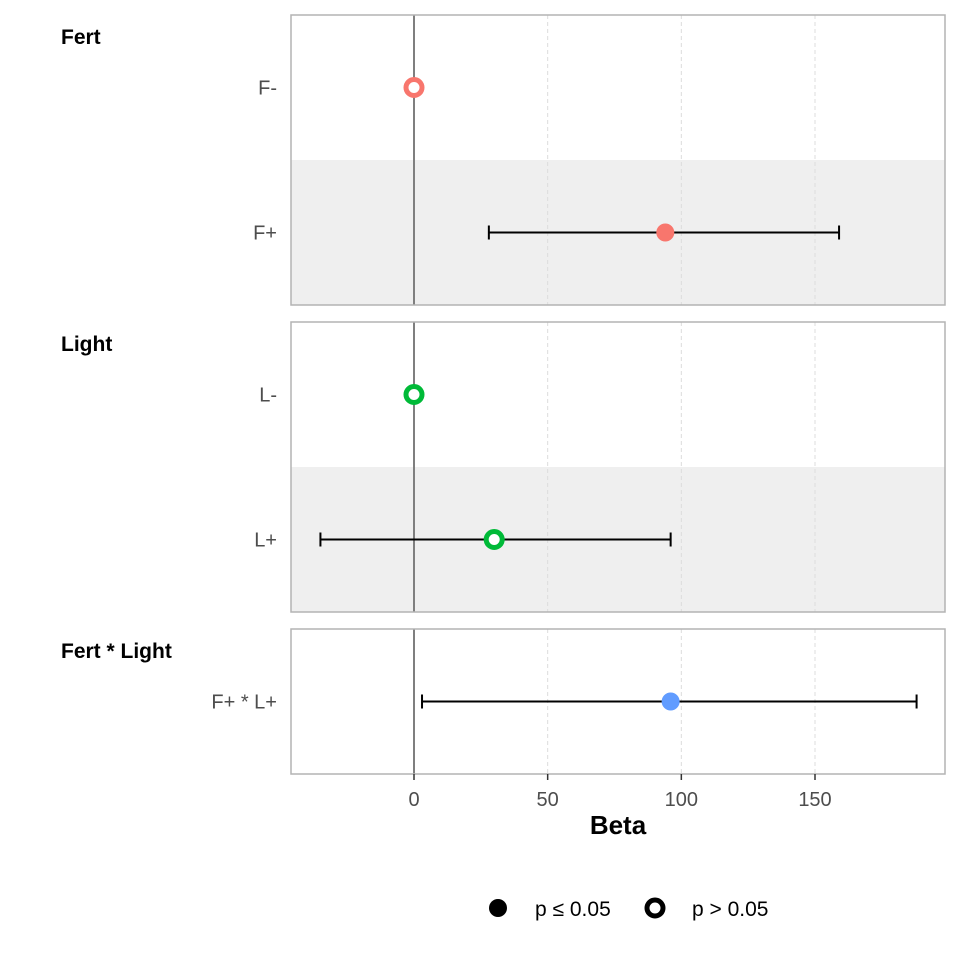  What do you see at coordinates (265, 541) in the screenshot?
I see `row-label: L+` at bounding box center [265, 541].